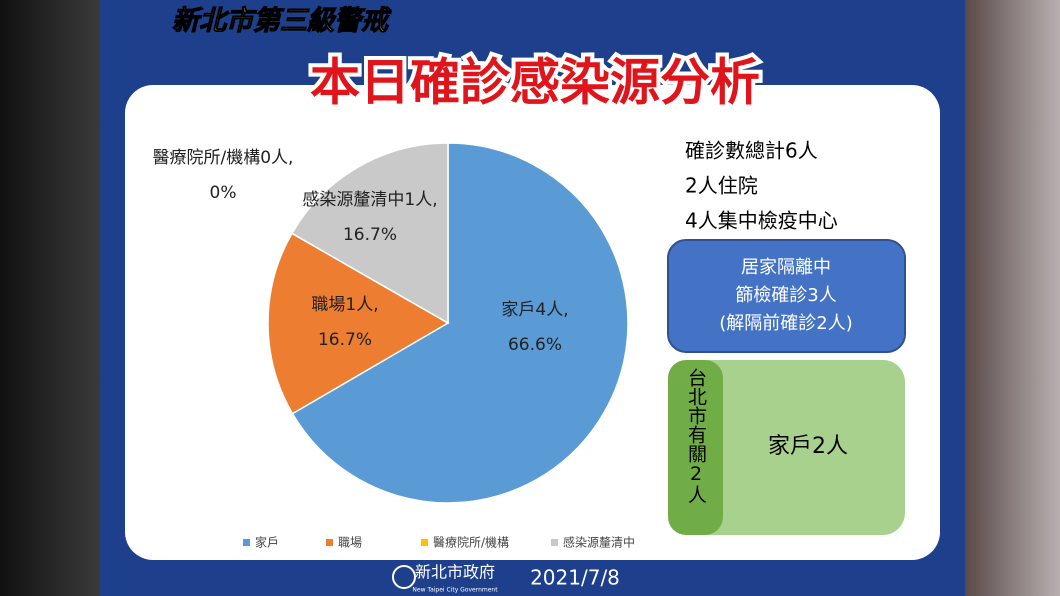  I want to click on org: 新北市政府, so click(455, 572).